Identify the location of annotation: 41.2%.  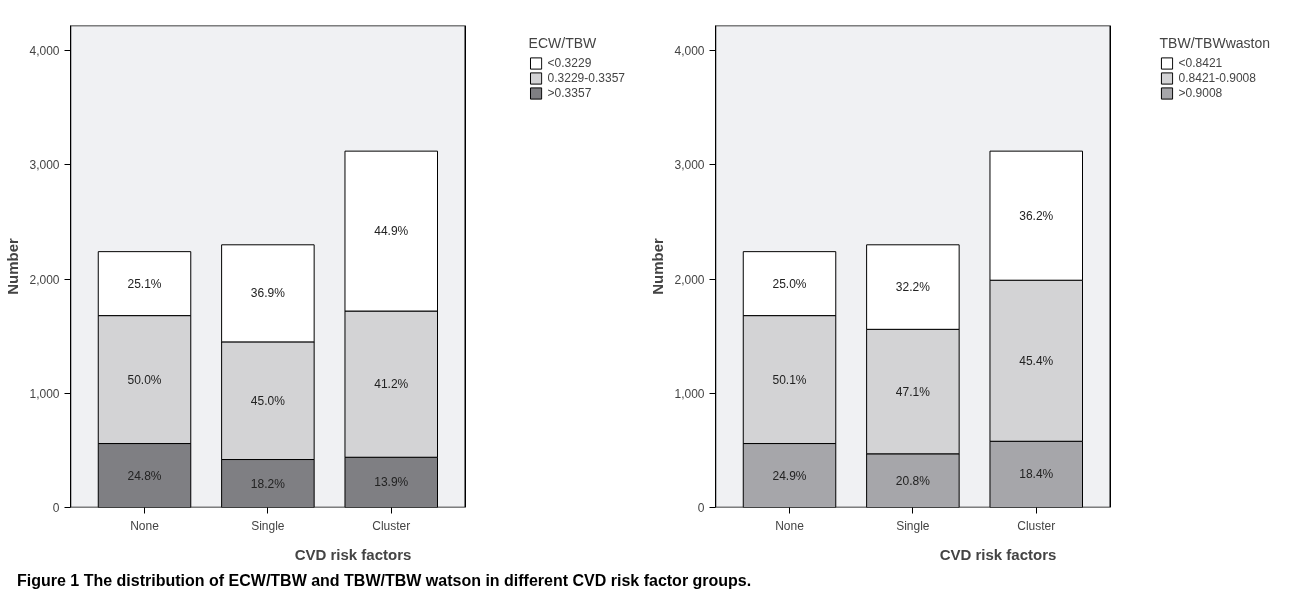
(391, 384).